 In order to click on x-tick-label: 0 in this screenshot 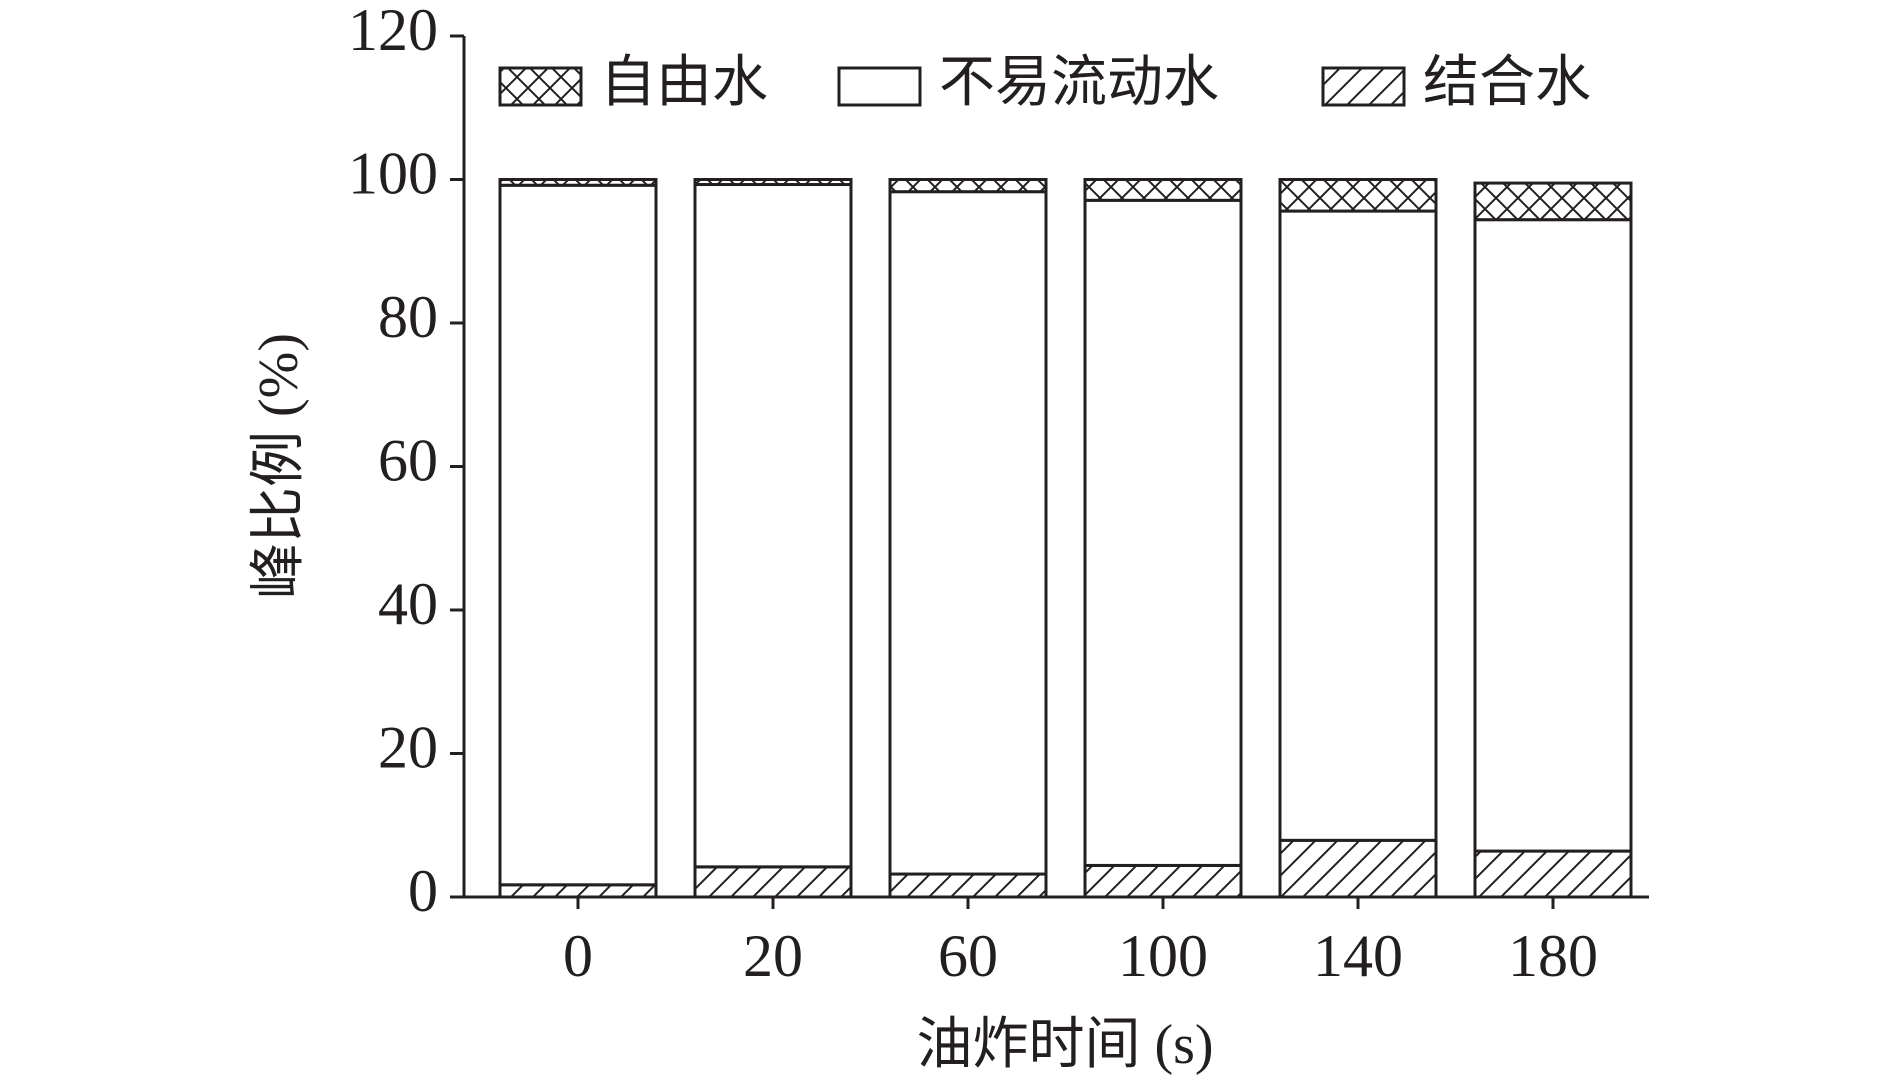, I will do `click(578, 956)`.